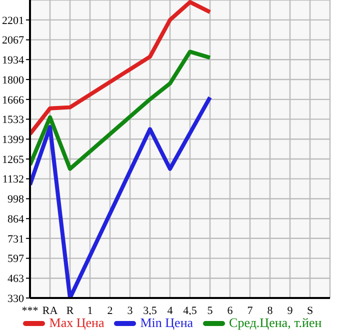 This screenshot has width=345, height=335. I want to click on y-tick-label: 1934, so click(13, 60).